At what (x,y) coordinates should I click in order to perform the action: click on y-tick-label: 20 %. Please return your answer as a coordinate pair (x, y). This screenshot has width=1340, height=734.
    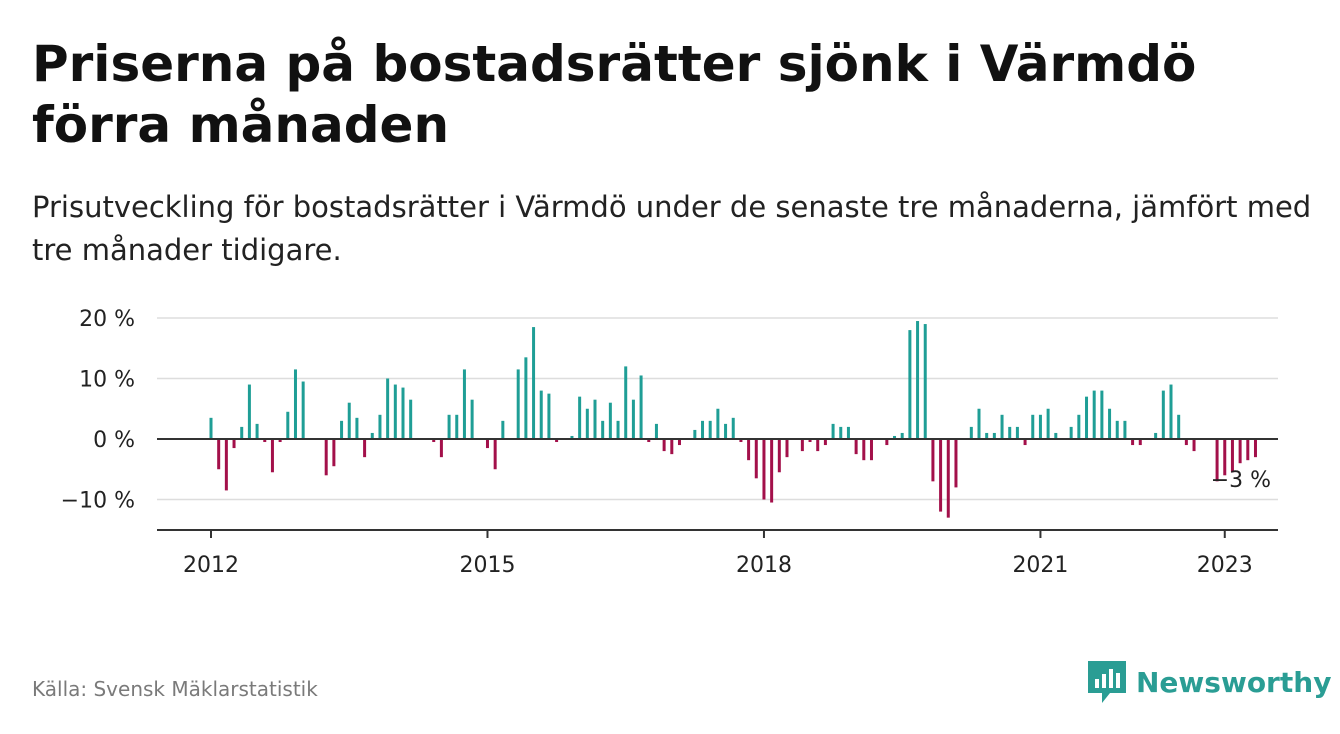
    Looking at the image, I should click on (107, 319).